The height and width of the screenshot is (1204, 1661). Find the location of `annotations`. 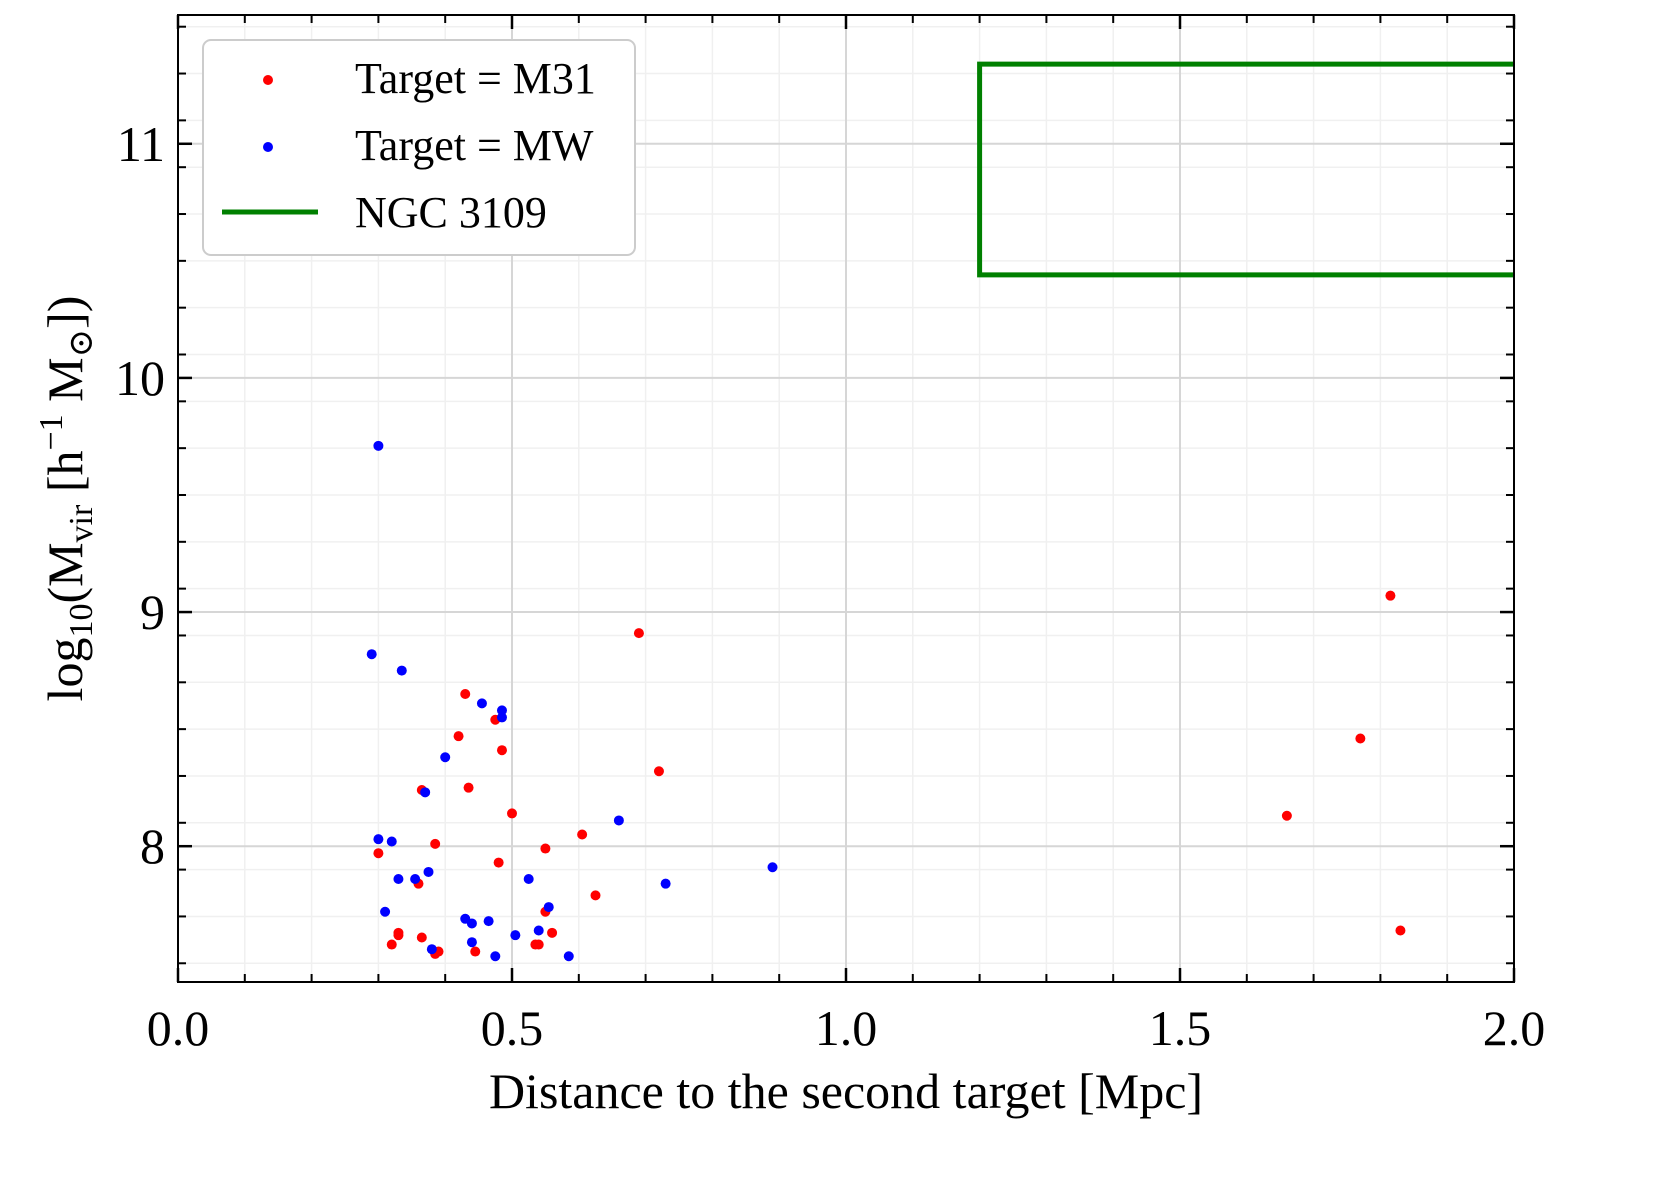

annotations is located at coordinates (1245, 169).